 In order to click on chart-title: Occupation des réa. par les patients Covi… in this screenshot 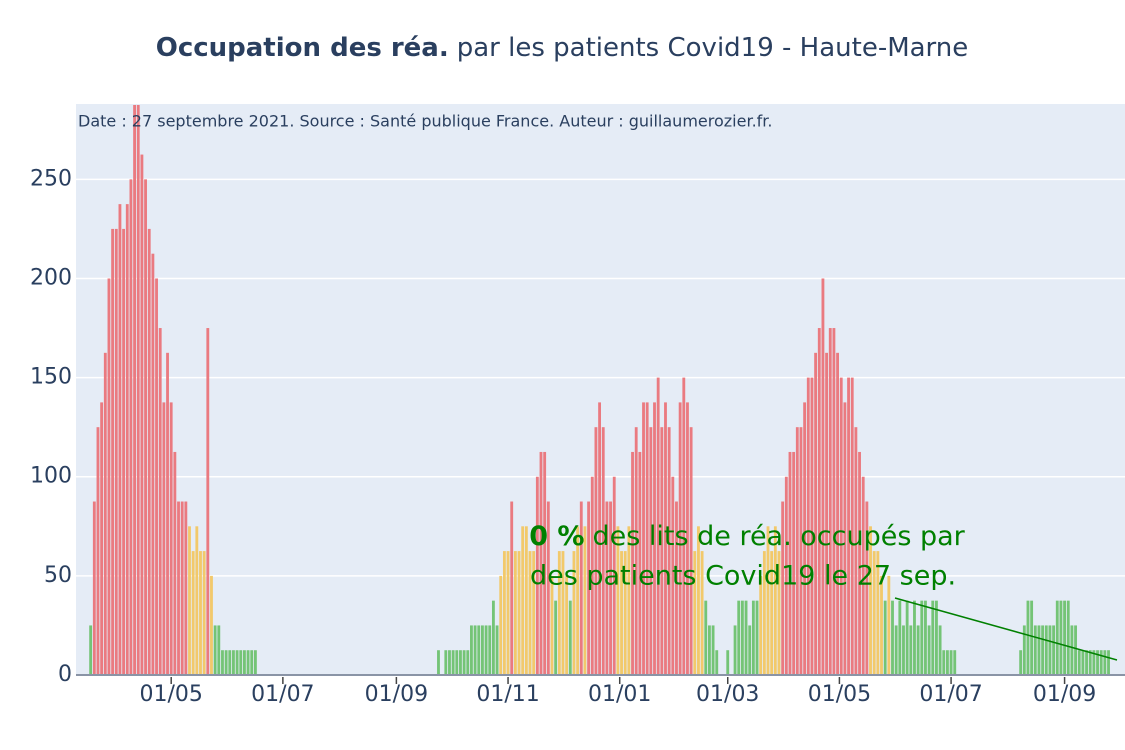, I will do `click(562, 48)`.